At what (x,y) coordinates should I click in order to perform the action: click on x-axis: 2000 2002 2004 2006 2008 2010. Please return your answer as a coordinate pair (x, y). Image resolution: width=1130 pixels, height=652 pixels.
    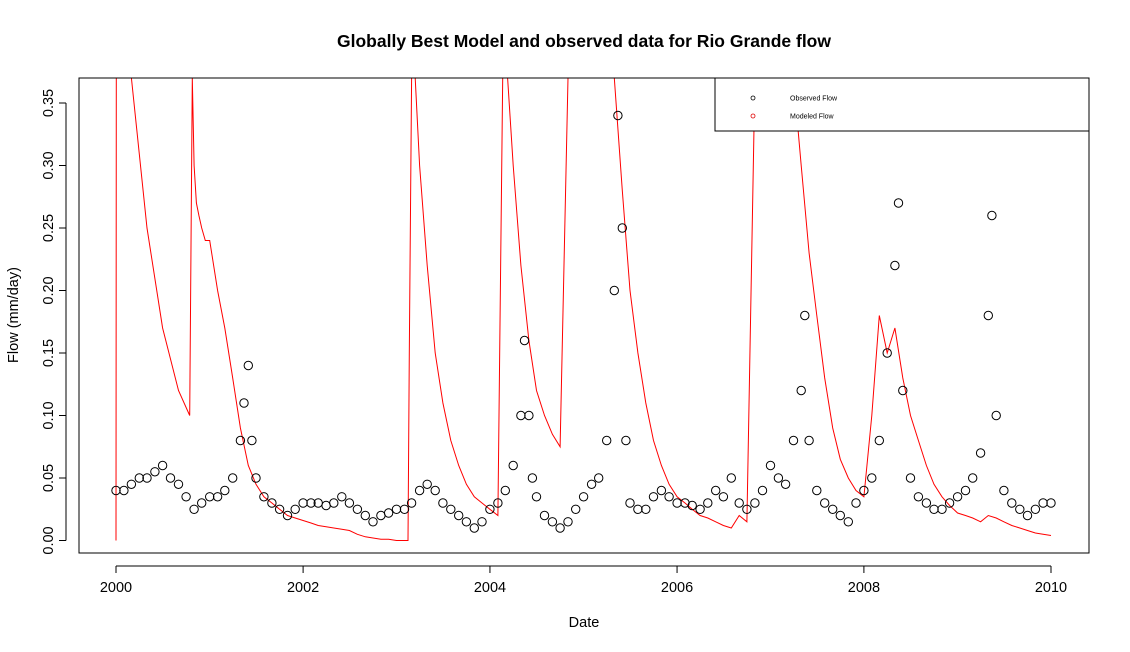
    Looking at the image, I should click on (583, 580).